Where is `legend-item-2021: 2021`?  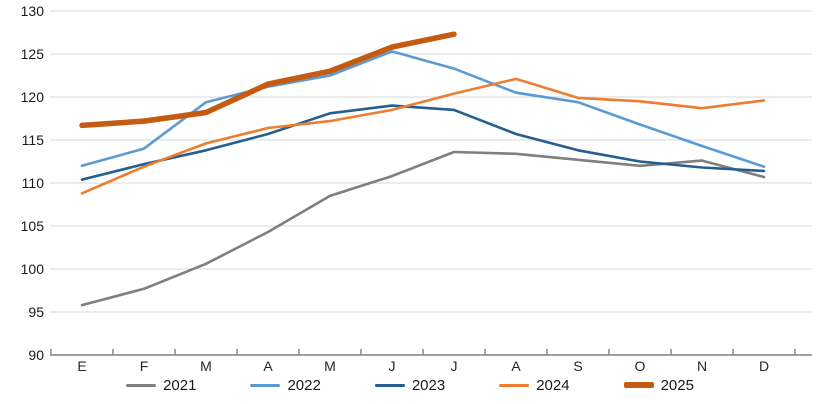
legend-item-2021: 2021 is located at coordinates (161, 385).